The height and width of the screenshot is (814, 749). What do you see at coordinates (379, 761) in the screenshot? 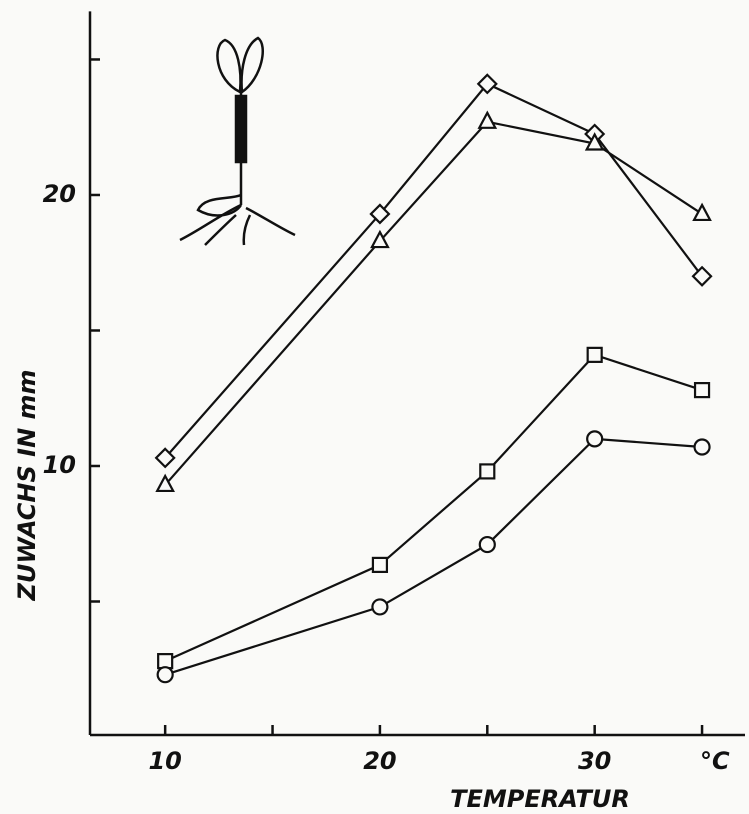
I see `x-tick-label: 20` at bounding box center [379, 761].